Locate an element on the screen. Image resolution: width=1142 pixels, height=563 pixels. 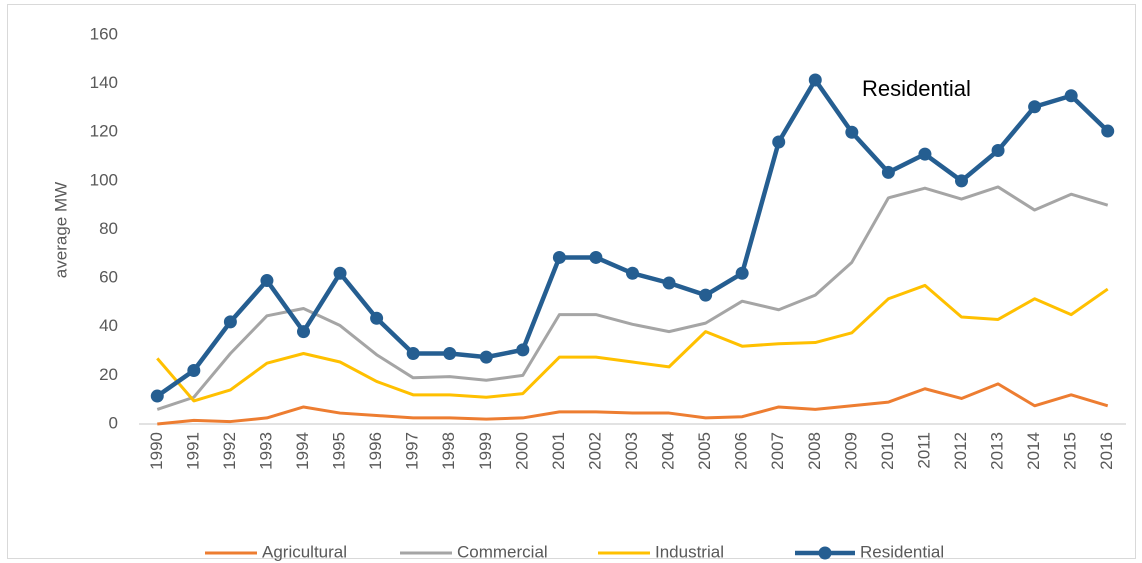
y-axis-label: average MW is located at coordinates (60, 230).